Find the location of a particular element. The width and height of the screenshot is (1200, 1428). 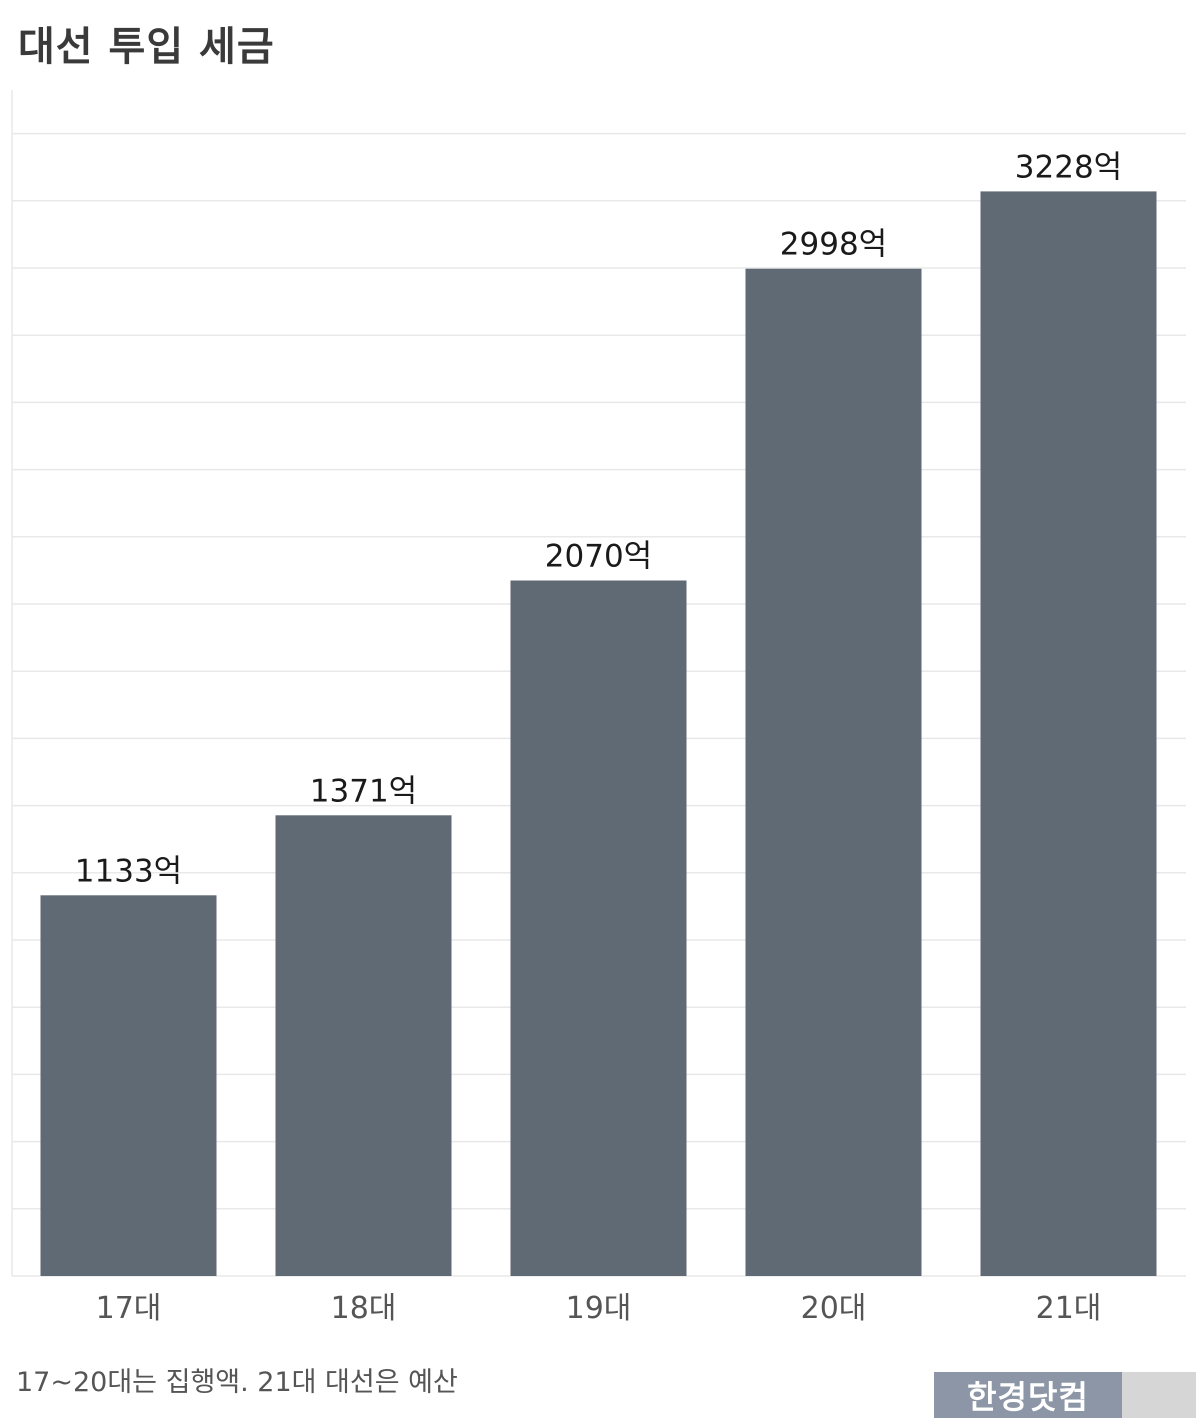

footnote: 17~20대는 집행액. 21대 대선은 예산 is located at coordinates (237, 1382).